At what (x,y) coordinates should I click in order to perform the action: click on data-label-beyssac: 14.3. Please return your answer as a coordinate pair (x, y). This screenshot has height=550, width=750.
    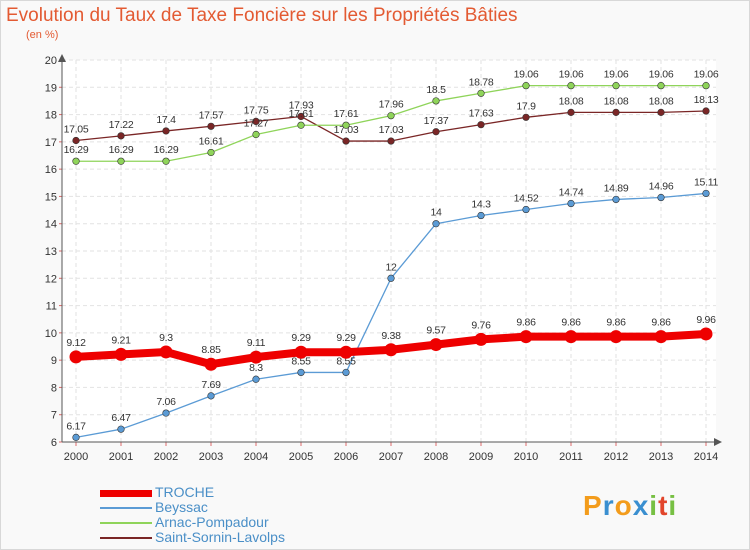
    Looking at the image, I should click on (481, 205).